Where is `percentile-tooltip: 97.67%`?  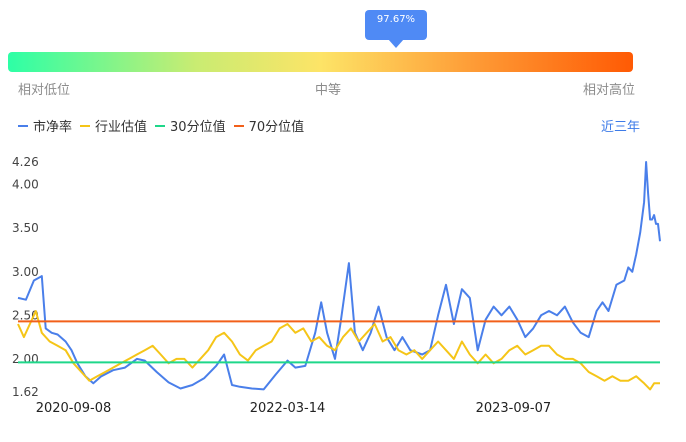
percentile-tooltip: 97.67% is located at coordinates (396, 29).